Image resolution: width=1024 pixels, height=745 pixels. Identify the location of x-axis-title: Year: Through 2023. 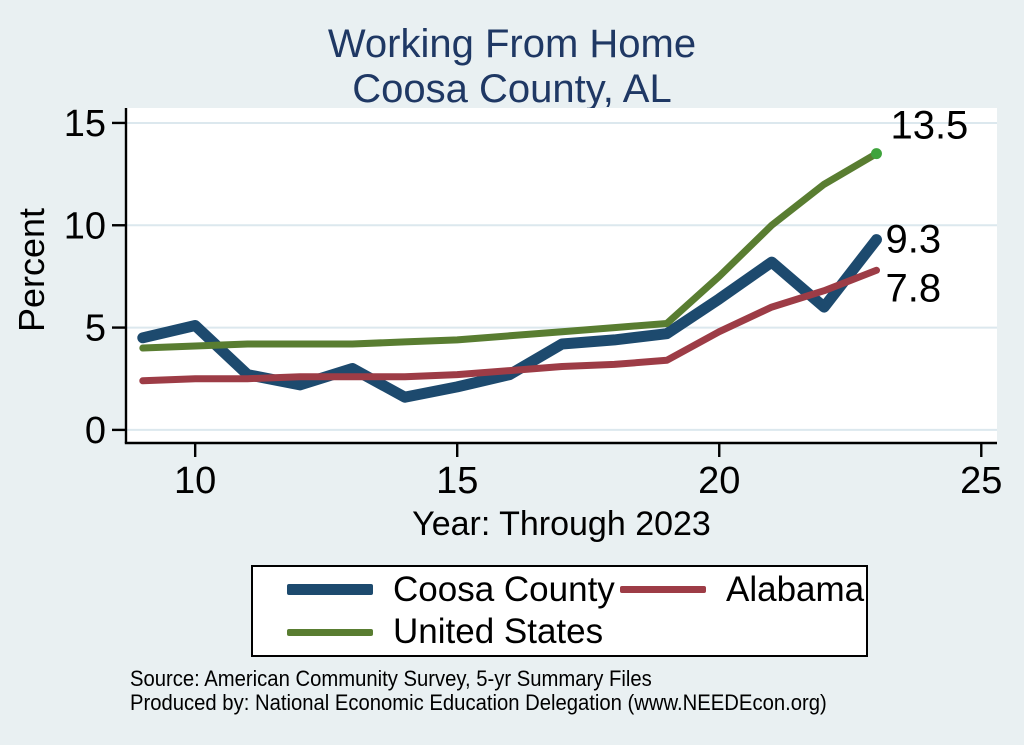
(561, 524).